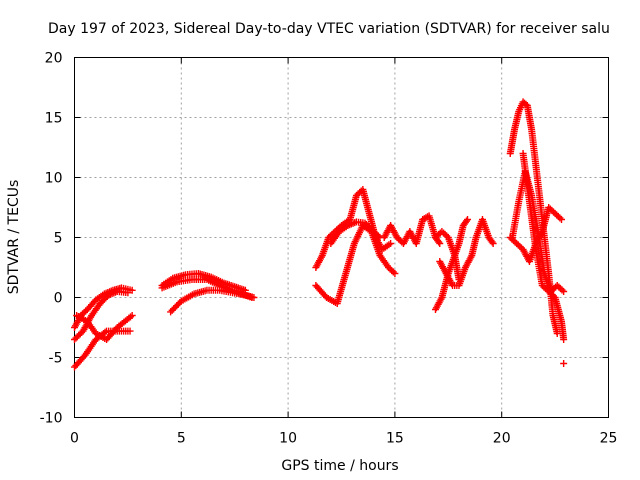 The image size is (640, 480). I want to click on x-tick-label: 15, so click(395, 439).